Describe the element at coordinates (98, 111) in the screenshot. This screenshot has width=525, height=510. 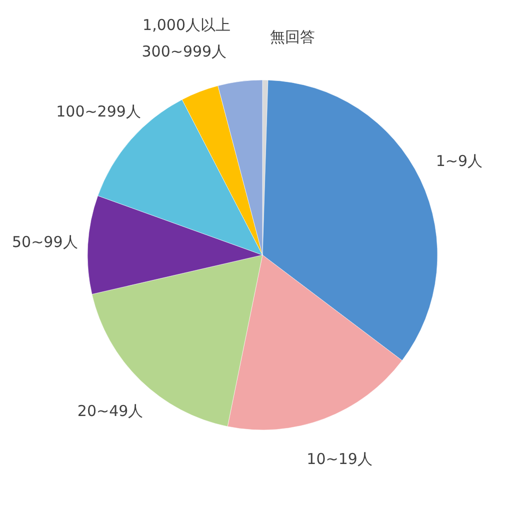
I see `slice-label: 100~299人` at that location.